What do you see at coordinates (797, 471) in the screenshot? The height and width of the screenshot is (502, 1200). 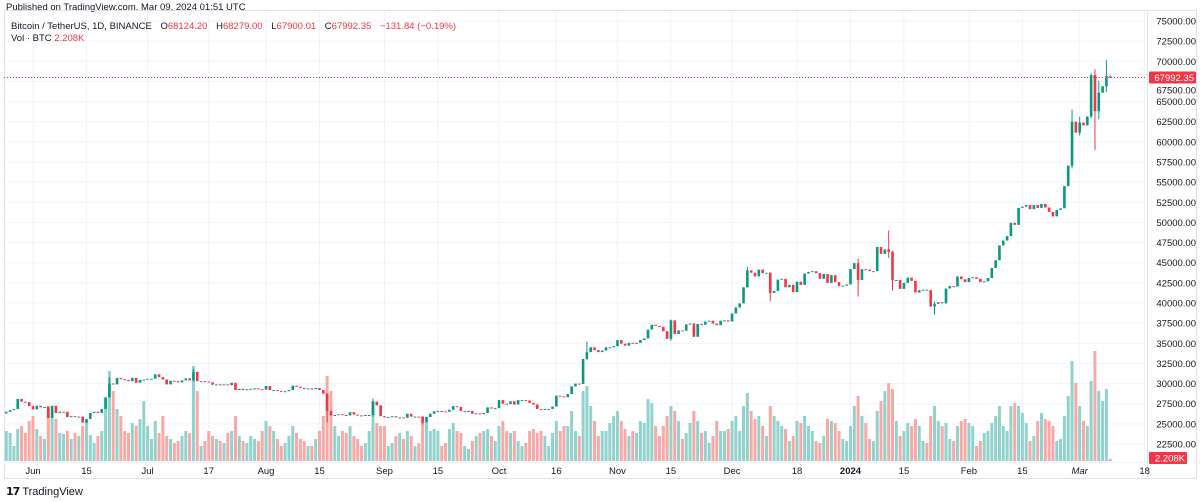 I see `time-tick-label: 18` at bounding box center [797, 471].